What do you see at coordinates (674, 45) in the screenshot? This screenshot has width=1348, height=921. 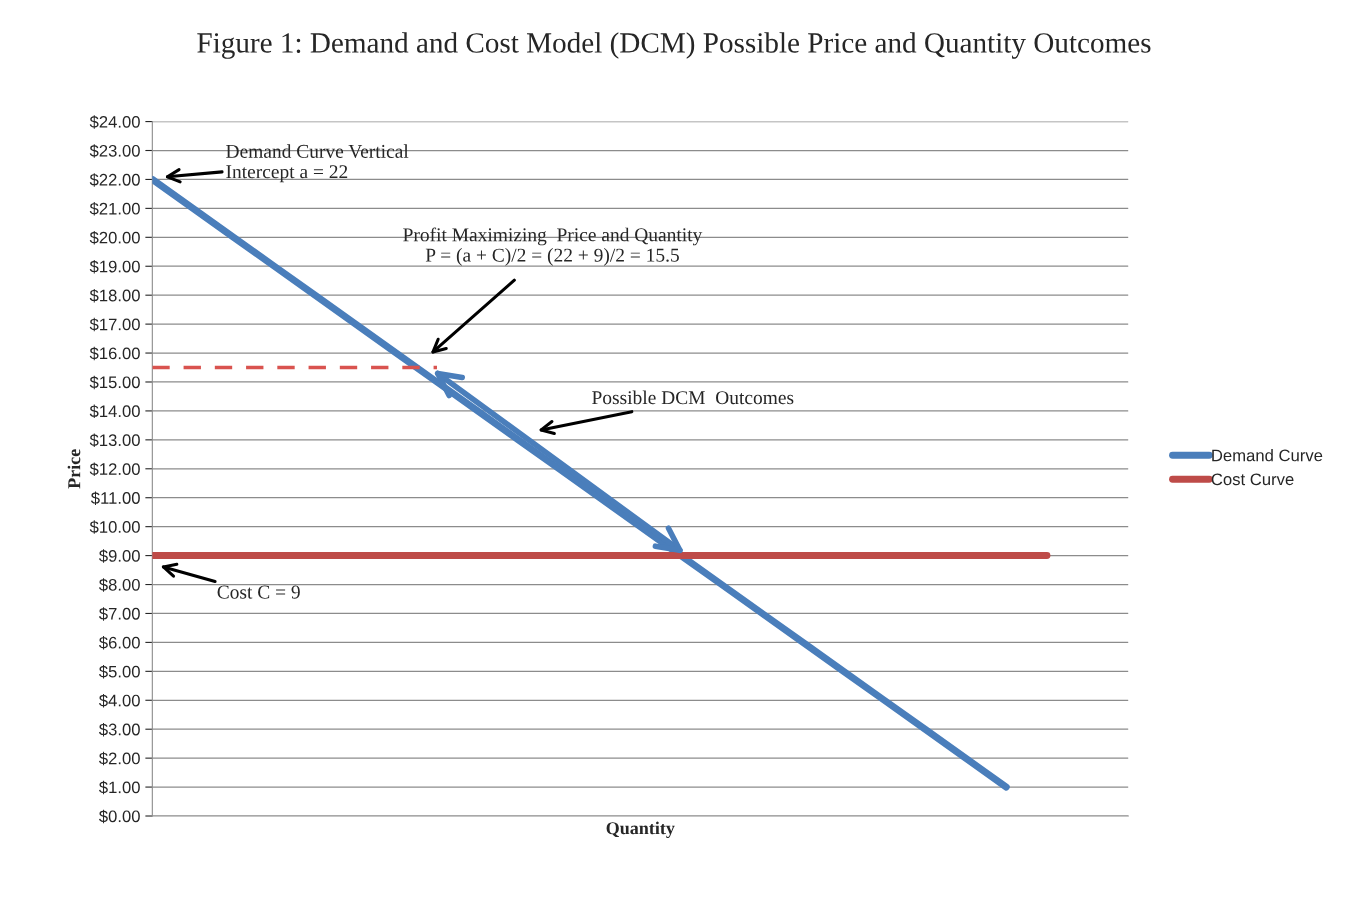 I see `chart-title: Figure 1: Demand and Cost Model (DCM) Possible Price and Quantity Outcomes` at bounding box center [674, 45].